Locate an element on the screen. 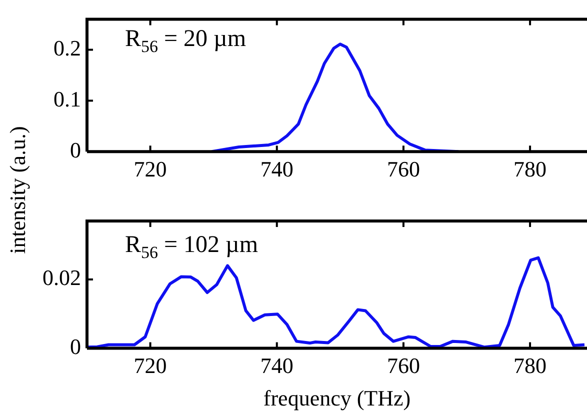 The width and height of the screenshot is (587, 417). annotation: R$_{56}$ = 102 µm is located at coordinates (191, 247).